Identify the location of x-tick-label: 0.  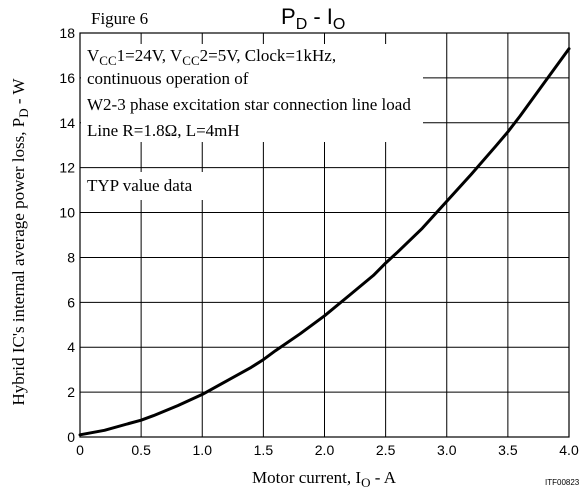
(80, 450).